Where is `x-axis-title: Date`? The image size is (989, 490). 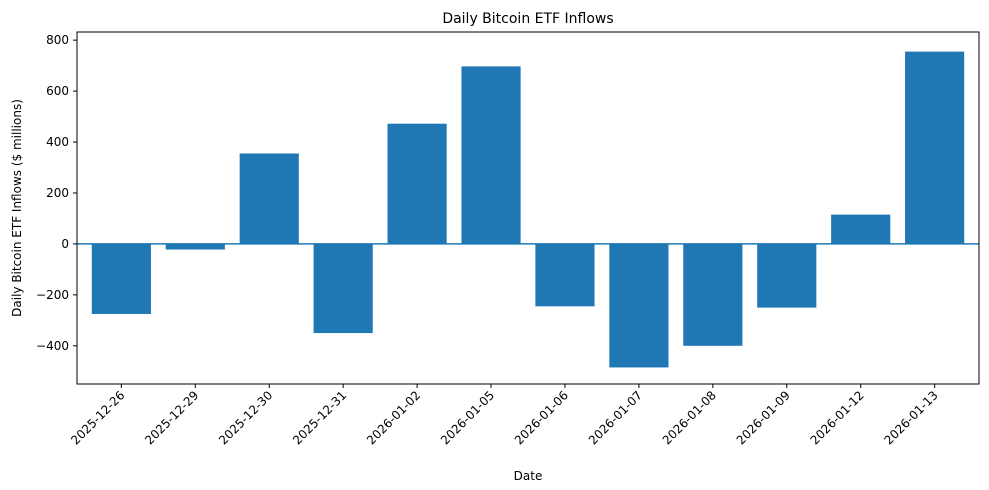 x-axis-title: Date is located at coordinates (528, 476).